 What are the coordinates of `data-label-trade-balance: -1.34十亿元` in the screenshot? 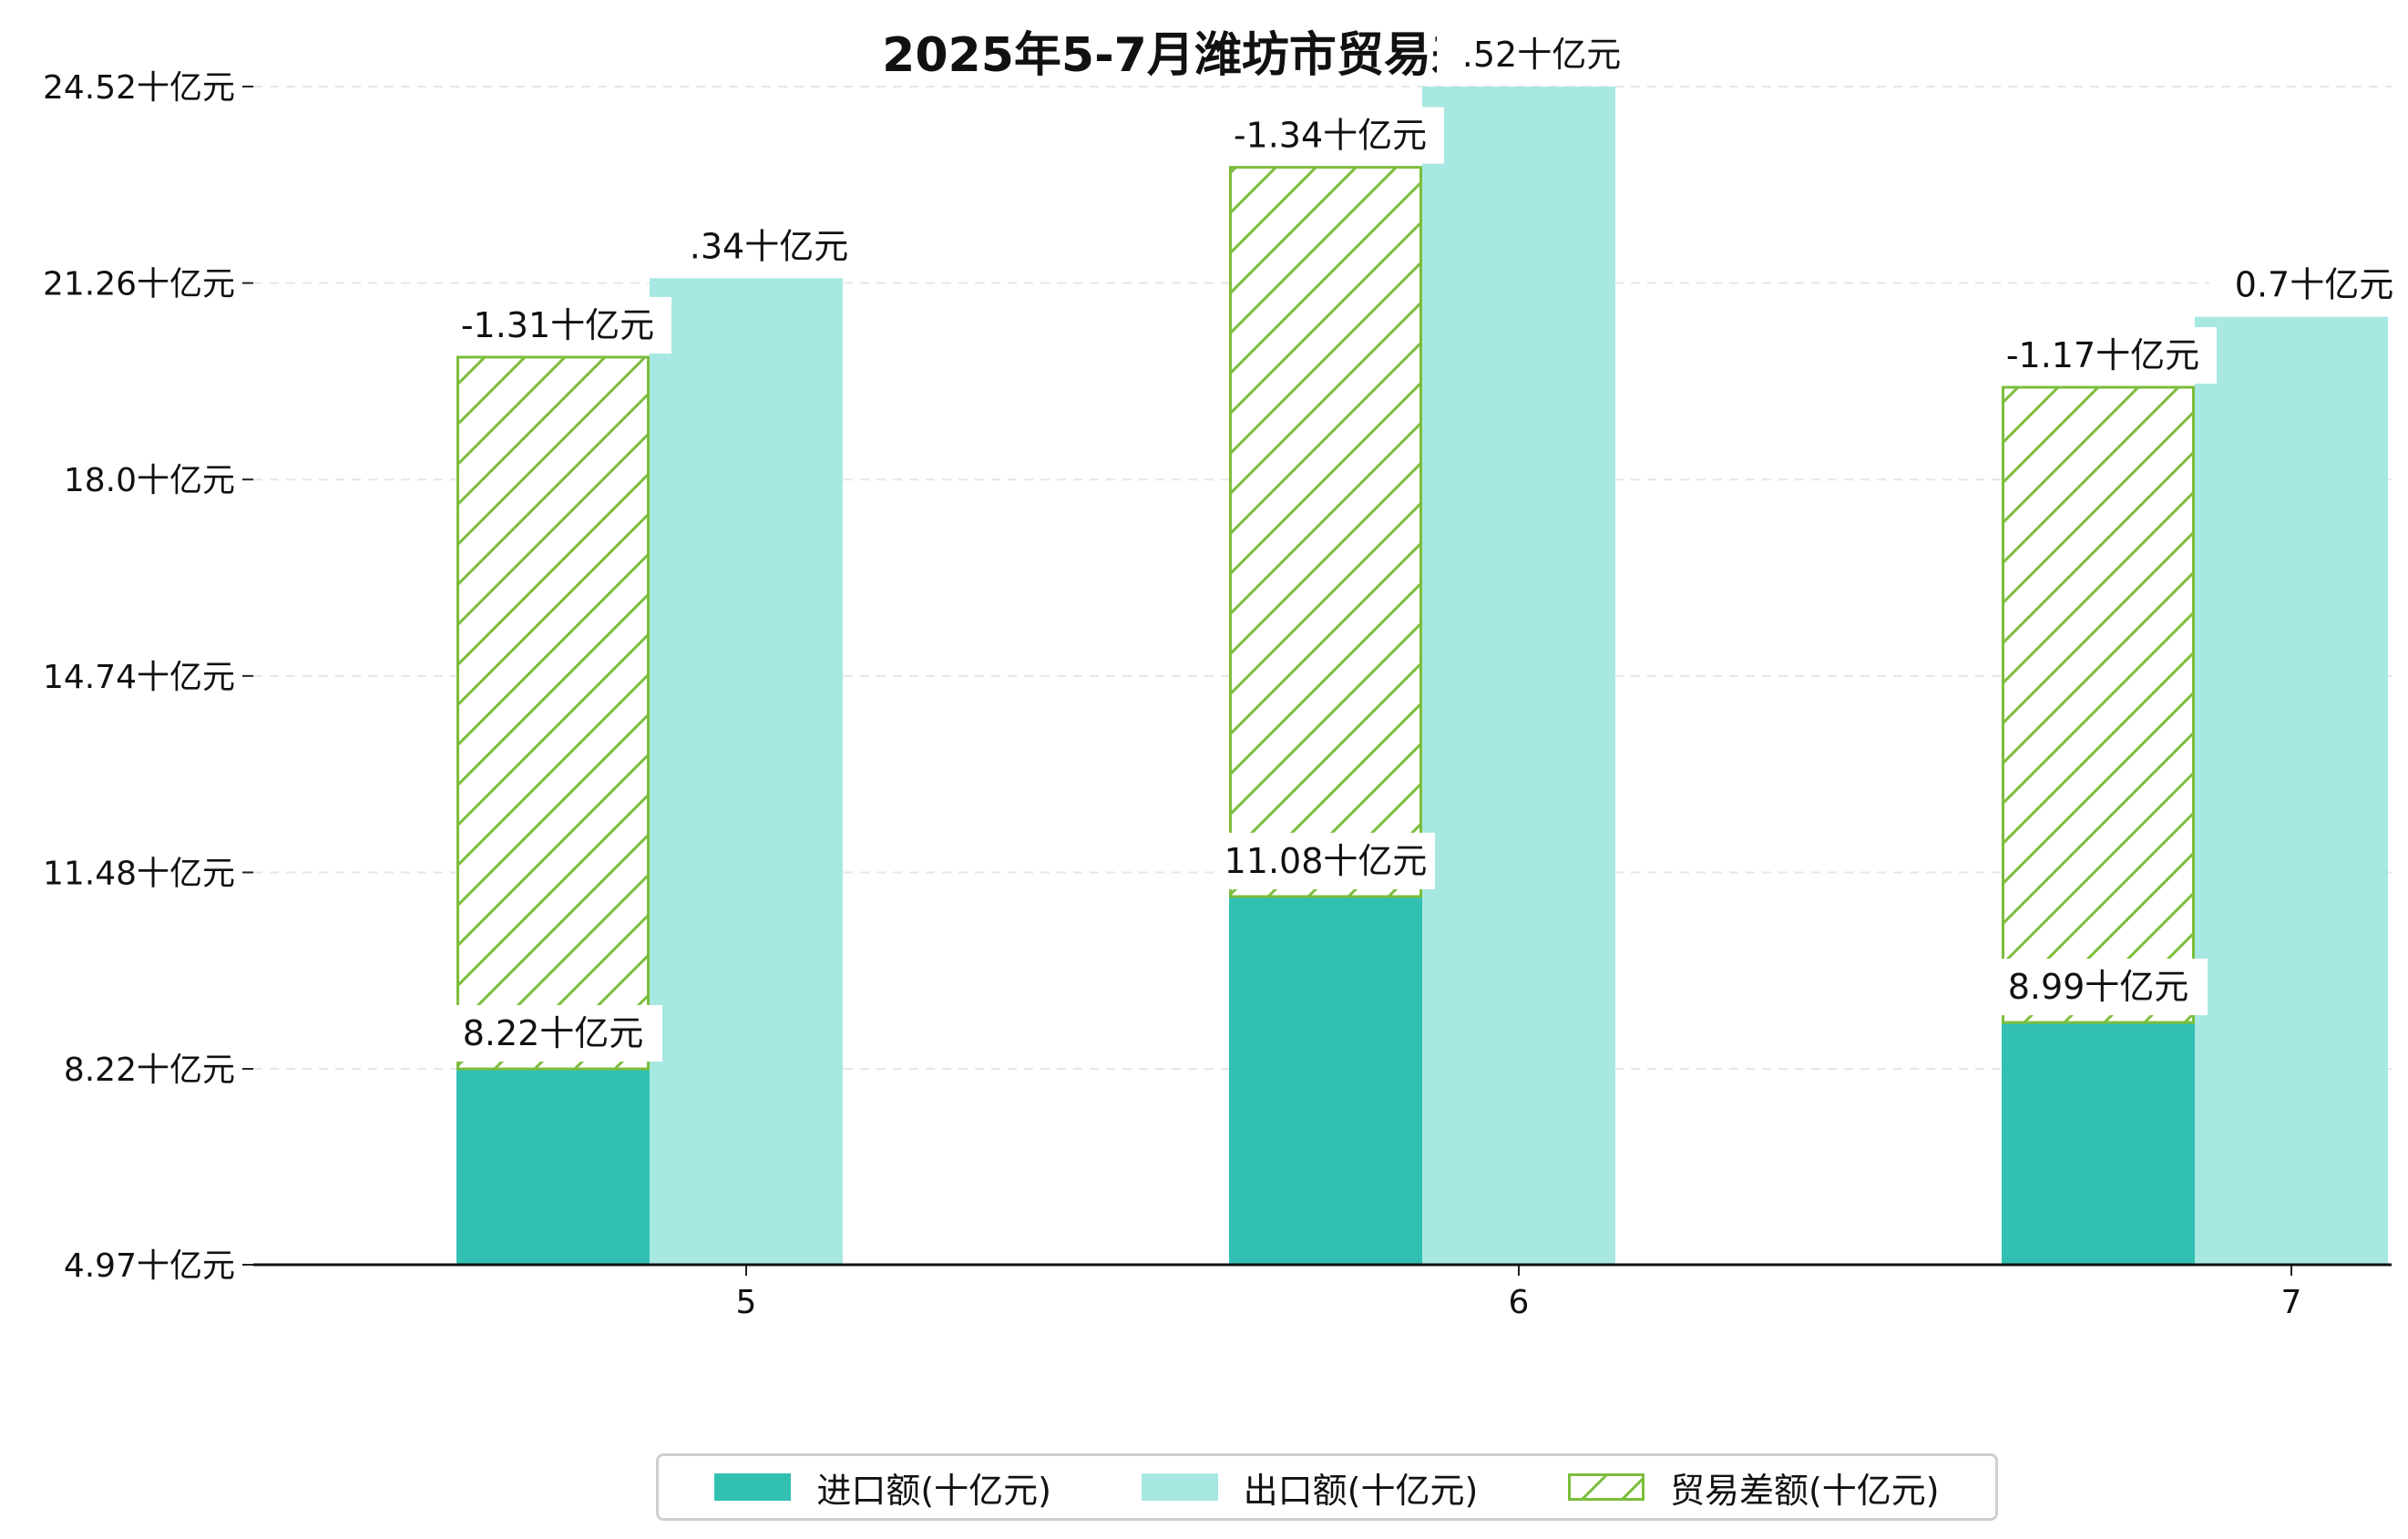 It's located at (1331, 136).